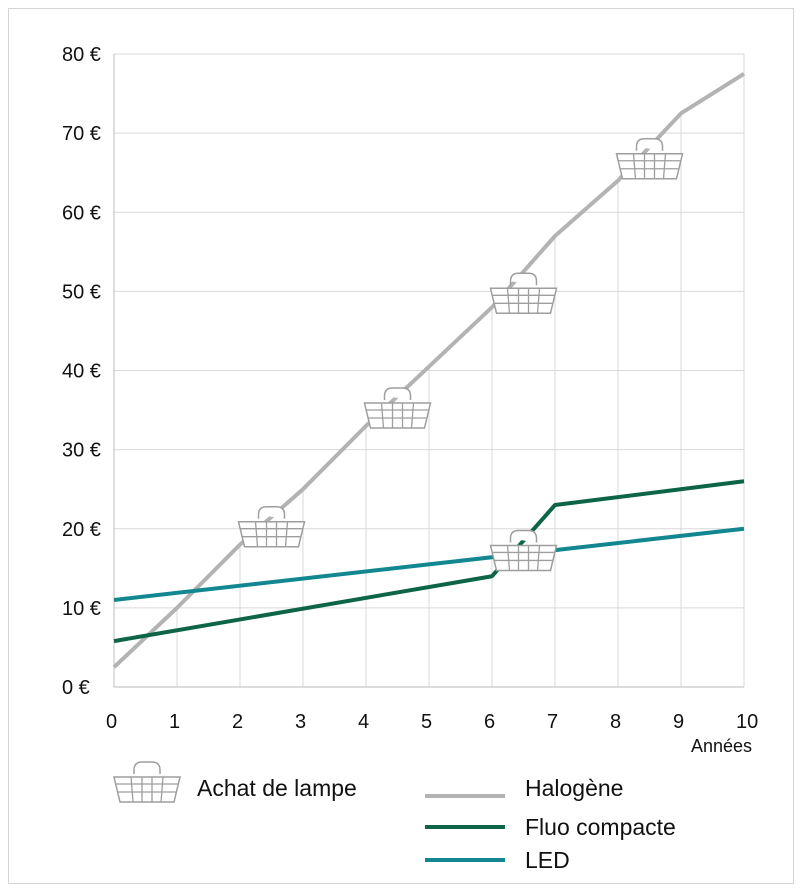  Describe the element at coordinates (81, 530) in the screenshot. I see `y-tick-label: 20 €` at that location.